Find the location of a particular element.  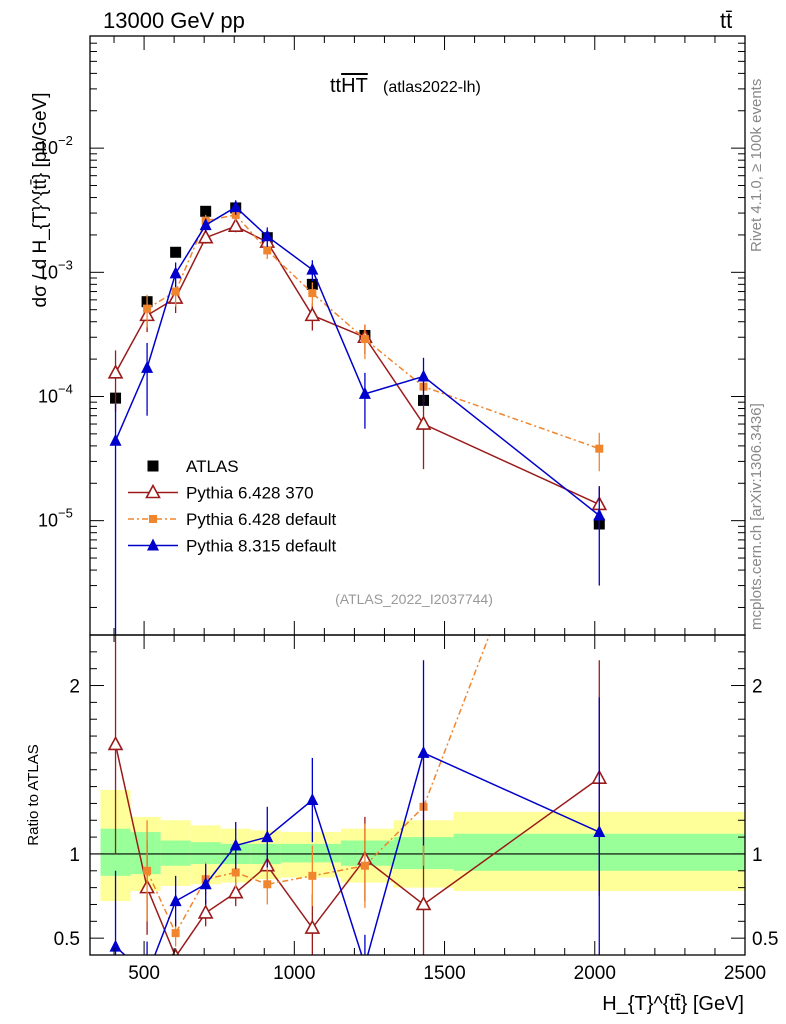

x-axis-title: H_{T}^{tt̄} [GeV] is located at coordinates (673, 1004).